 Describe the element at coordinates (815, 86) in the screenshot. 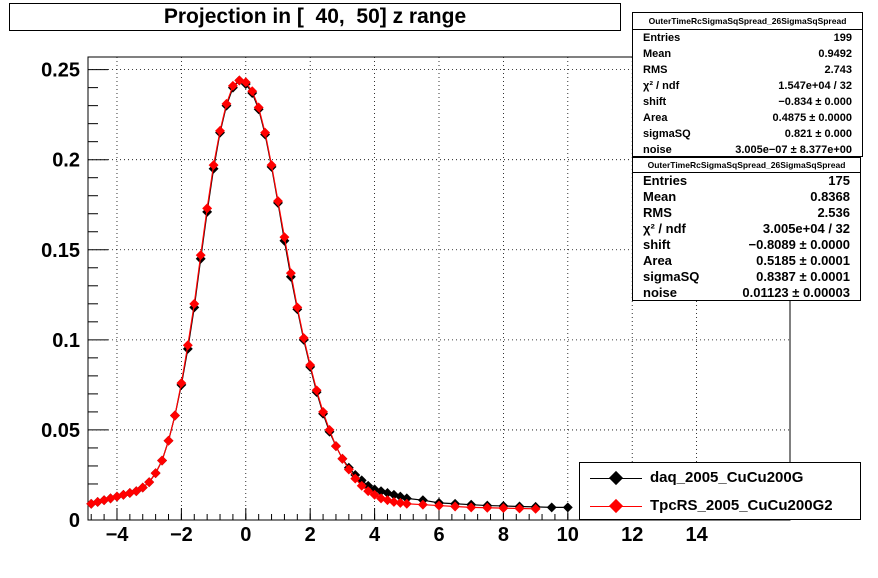

I see `stats-value: 1.547e+04 / 32` at that location.